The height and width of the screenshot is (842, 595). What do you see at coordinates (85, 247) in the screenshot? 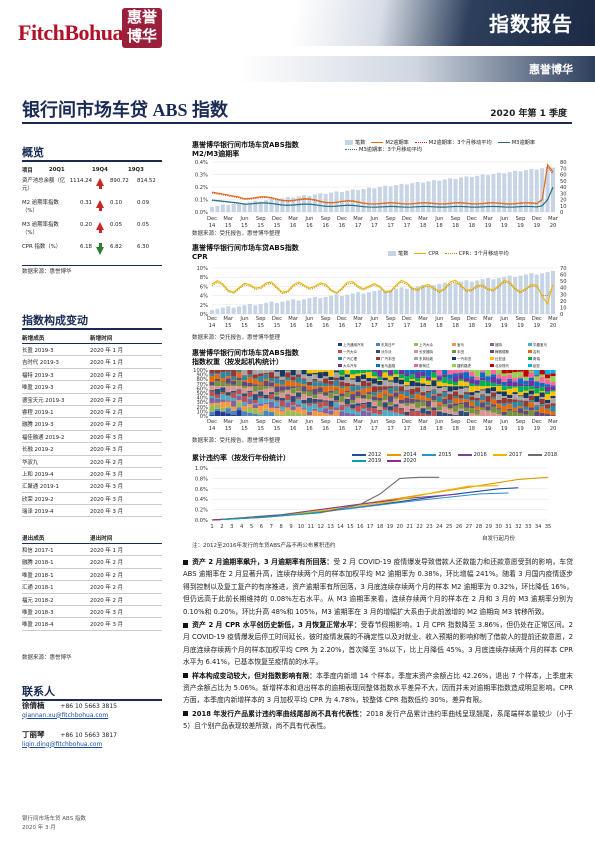
I see `overview-q1: 6.18` at bounding box center [85, 247].